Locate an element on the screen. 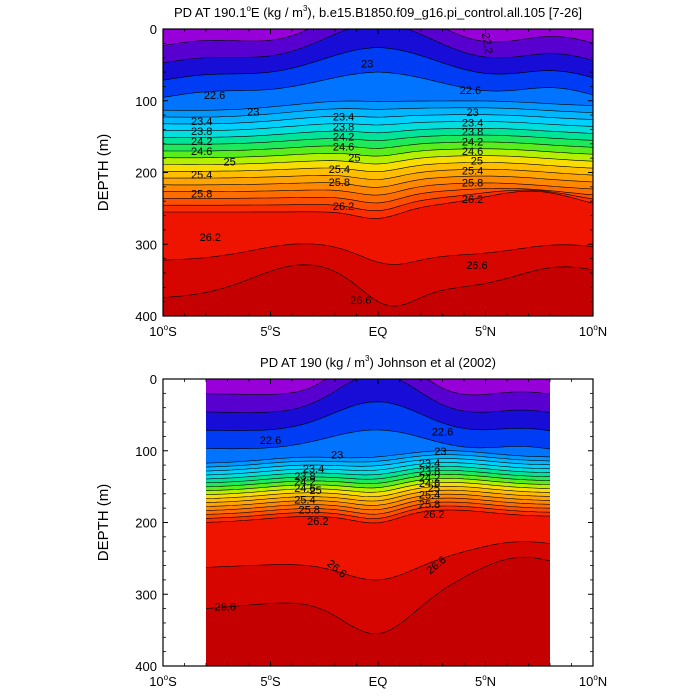 This screenshot has height=700, width=700. x-tick-label: 5oS is located at coordinates (270, 331).